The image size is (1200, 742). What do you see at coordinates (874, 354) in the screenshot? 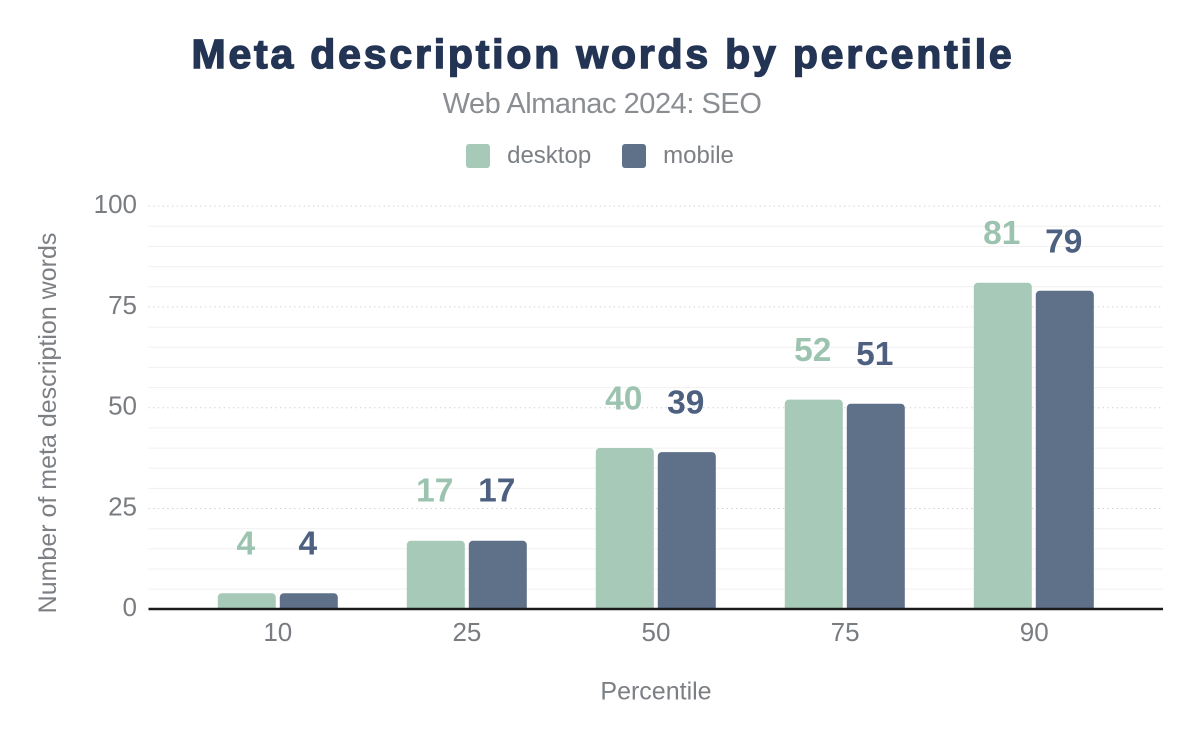
I see `svg-text: 51` at bounding box center [874, 354].